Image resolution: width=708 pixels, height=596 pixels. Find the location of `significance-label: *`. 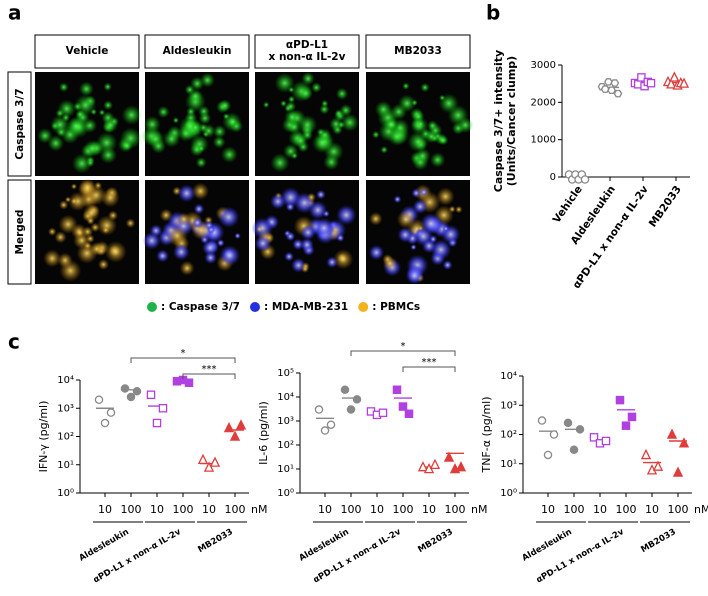

significance-label: * is located at coordinates (183, 353).